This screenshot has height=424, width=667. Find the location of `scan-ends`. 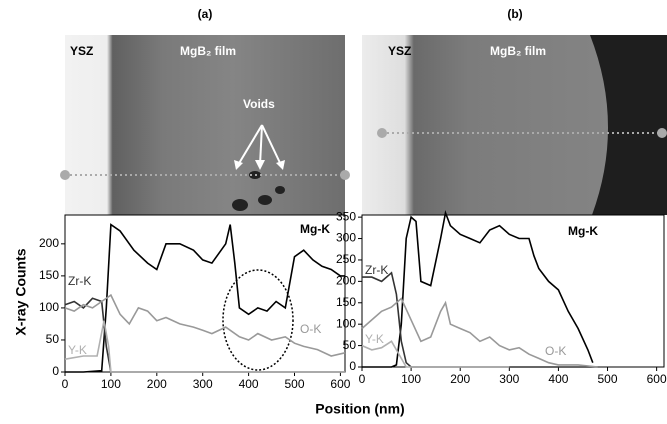

scan-ends is located at coordinates (363, 154).